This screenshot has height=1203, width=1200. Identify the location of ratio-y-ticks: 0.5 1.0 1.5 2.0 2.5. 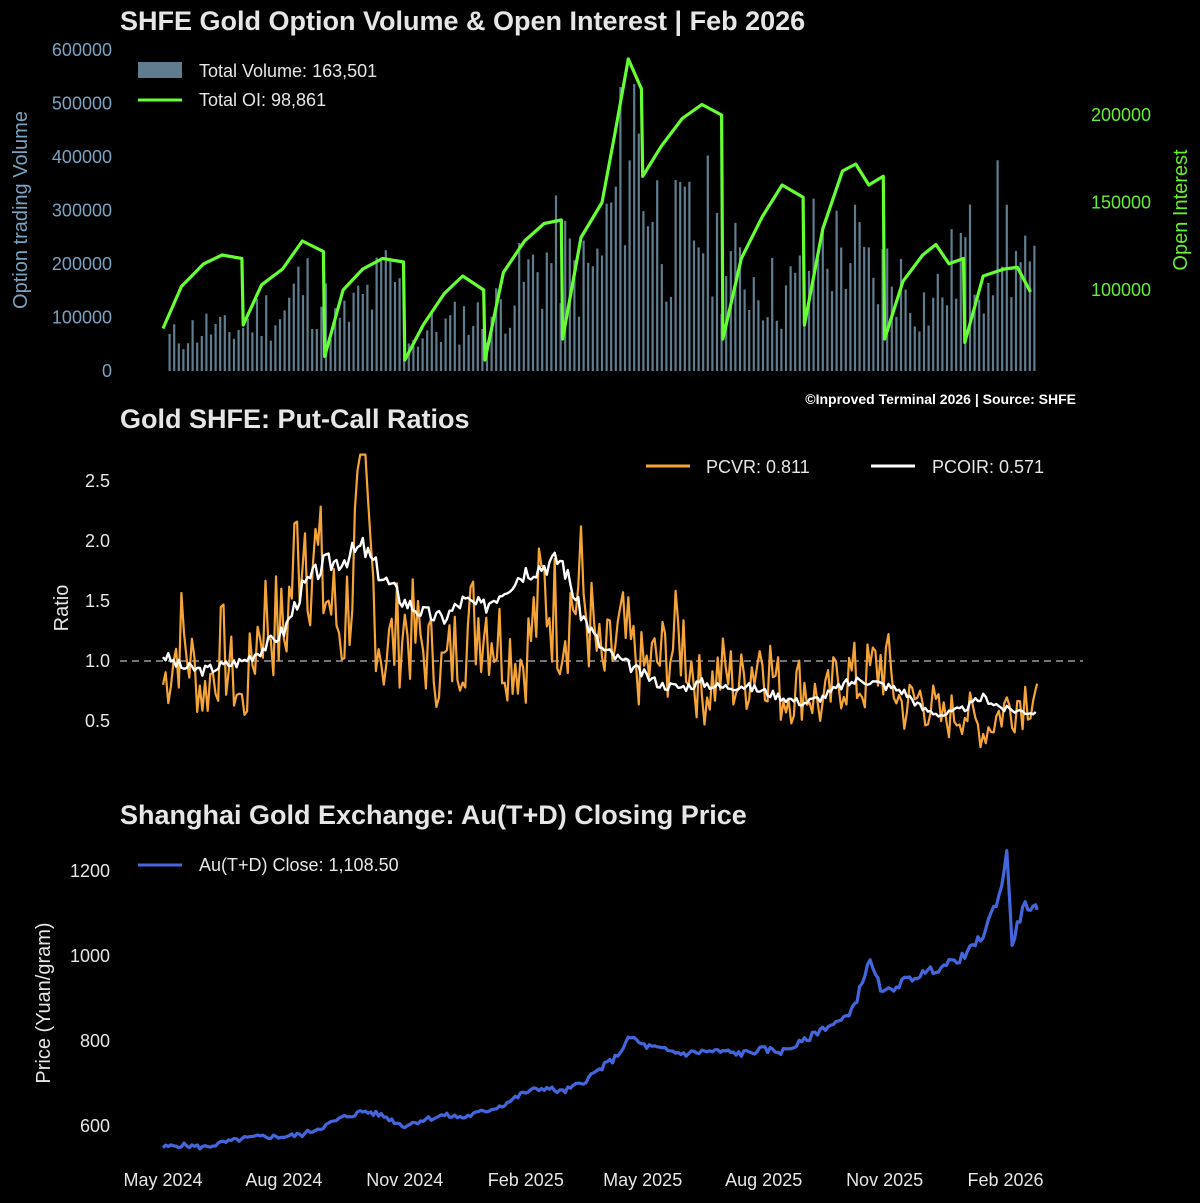
(97, 601).